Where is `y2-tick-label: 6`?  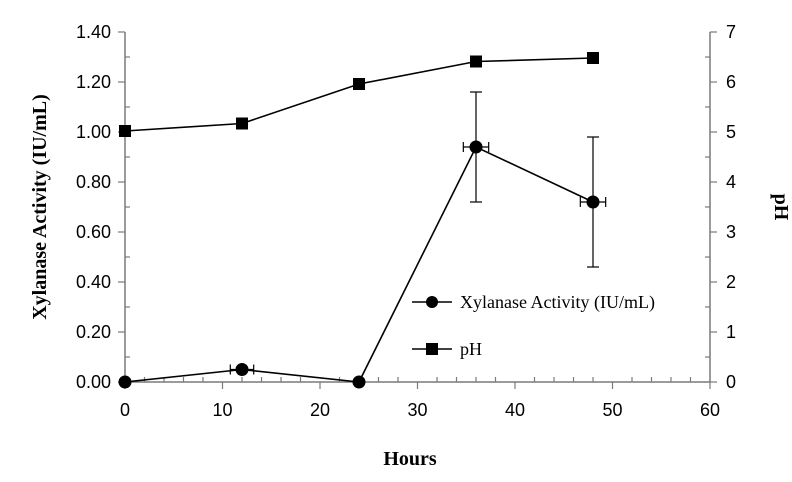 y2-tick-label: 6 is located at coordinates (731, 82).